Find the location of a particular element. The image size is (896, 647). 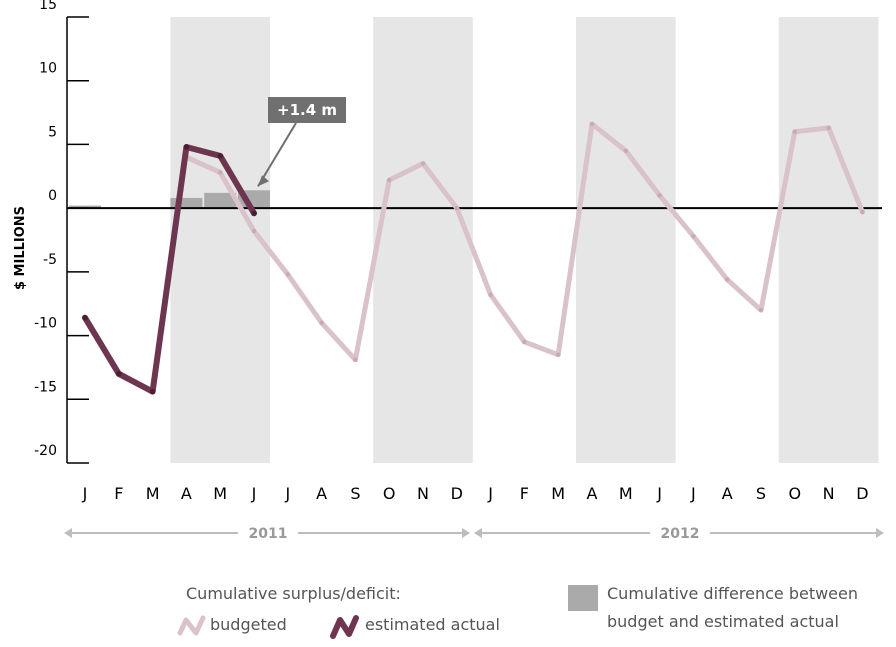

x-tick-label-6: J is located at coordinates (287, 493).